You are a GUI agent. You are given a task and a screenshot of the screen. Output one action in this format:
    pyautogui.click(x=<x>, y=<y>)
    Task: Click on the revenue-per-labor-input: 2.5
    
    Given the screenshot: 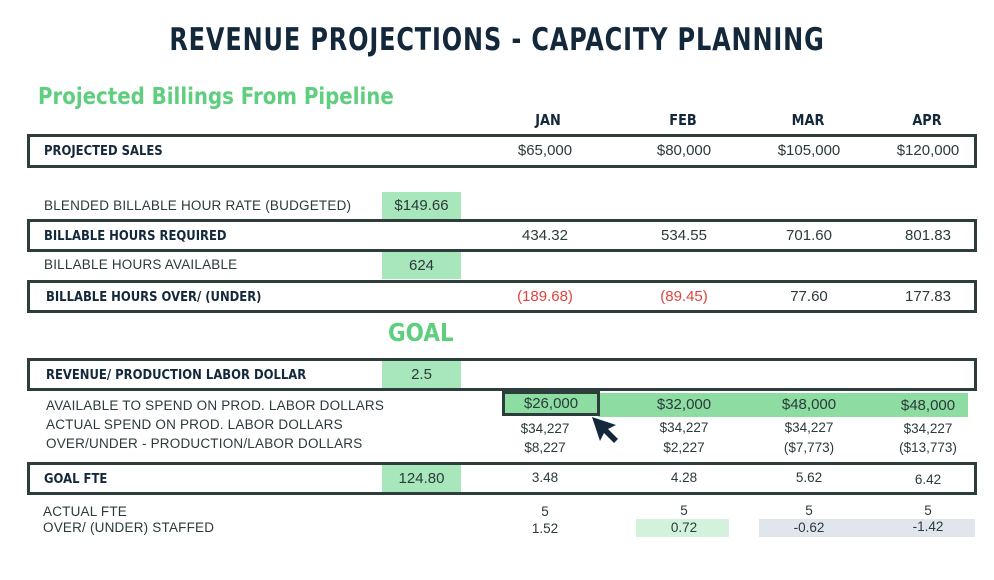 What is the action you would take?
    pyautogui.click(x=421, y=374)
    